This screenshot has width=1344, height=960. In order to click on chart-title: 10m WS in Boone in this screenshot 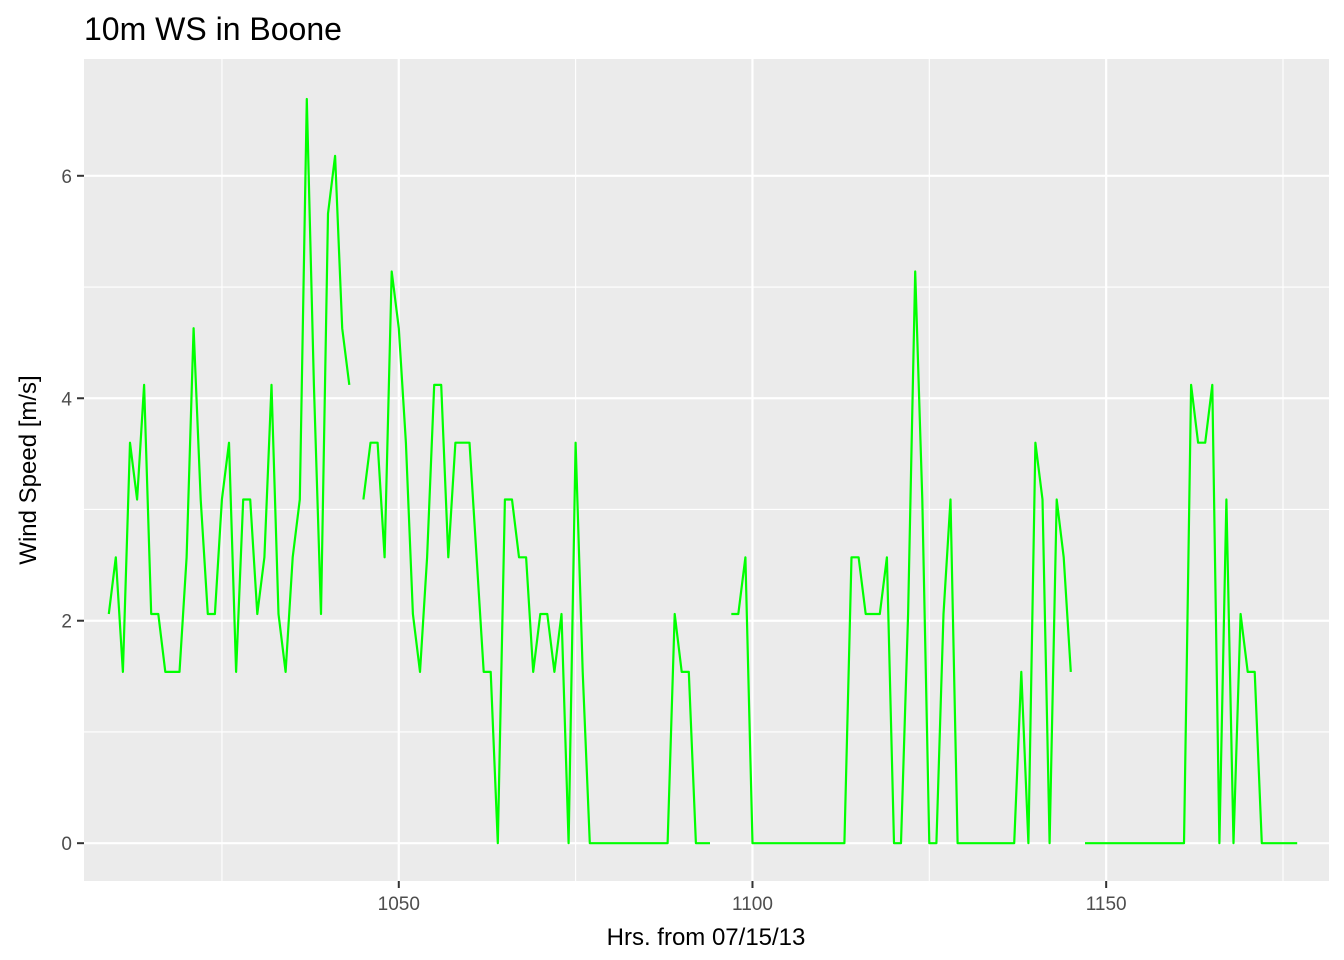, I will do `click(213, 29)`.